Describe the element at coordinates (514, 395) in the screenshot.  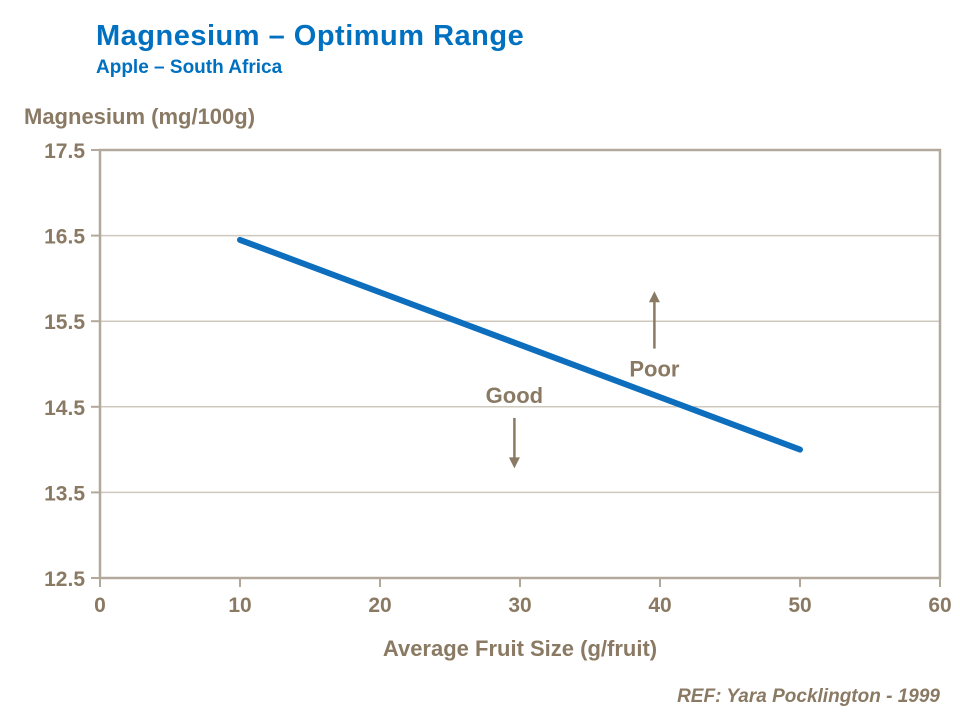
I see `annotation-label: Good` at that location.